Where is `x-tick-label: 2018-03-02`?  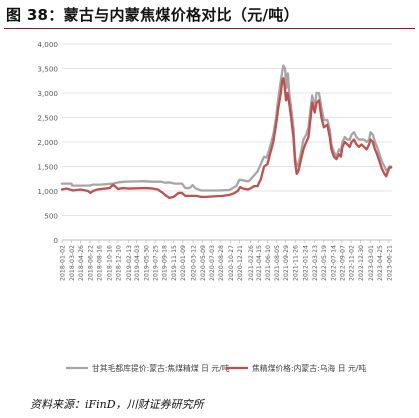
x-tick-label: 2018-03-02 is located at coordinates (72, 263).